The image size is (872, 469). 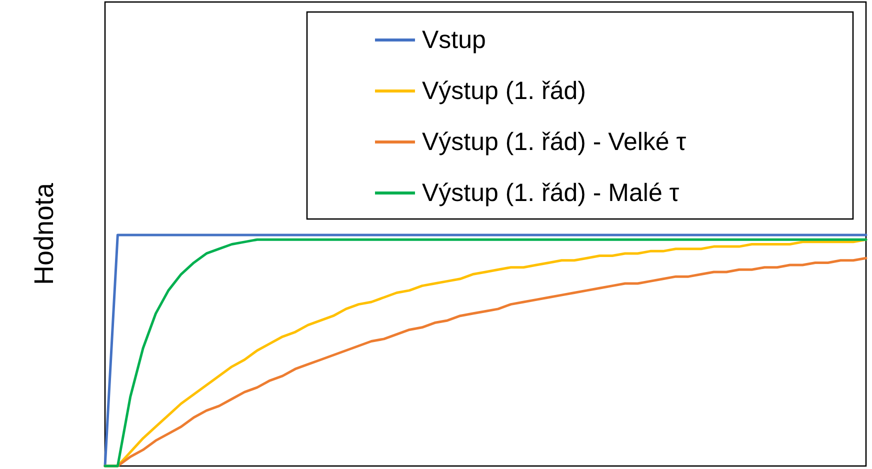 I want to click on y-axis-title: Hodnota, so click(x=44, y=234).